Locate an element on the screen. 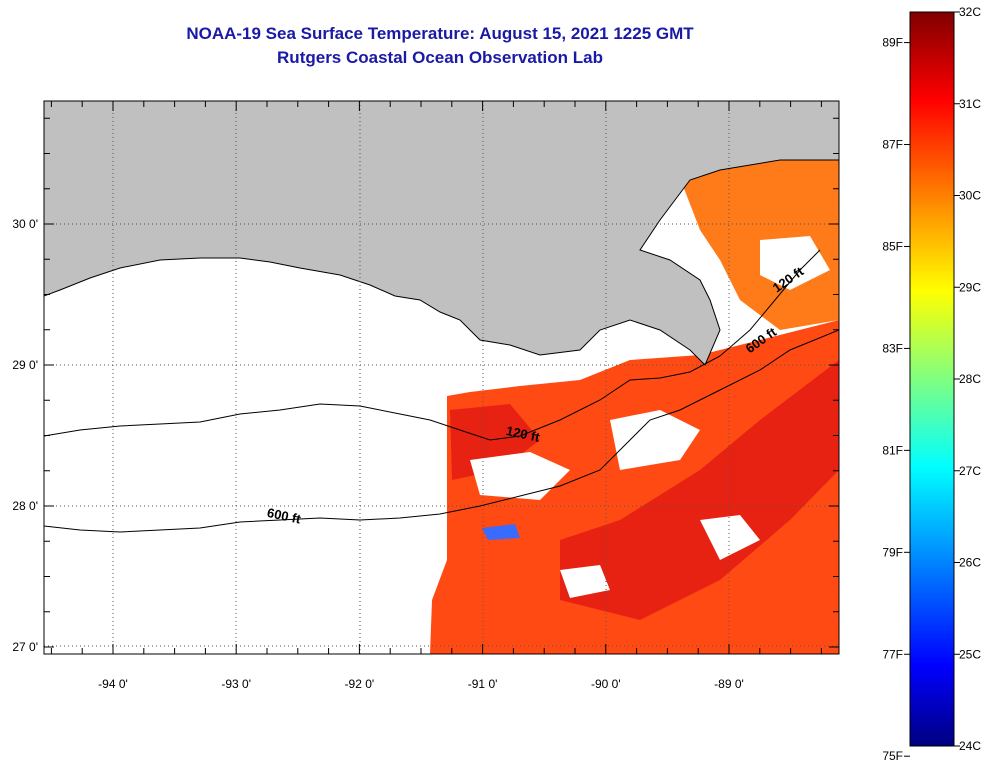 The height and width of the screenshot is (761, 992). longitude-tick-label: -92 0' is located at coordinates (360, 684).